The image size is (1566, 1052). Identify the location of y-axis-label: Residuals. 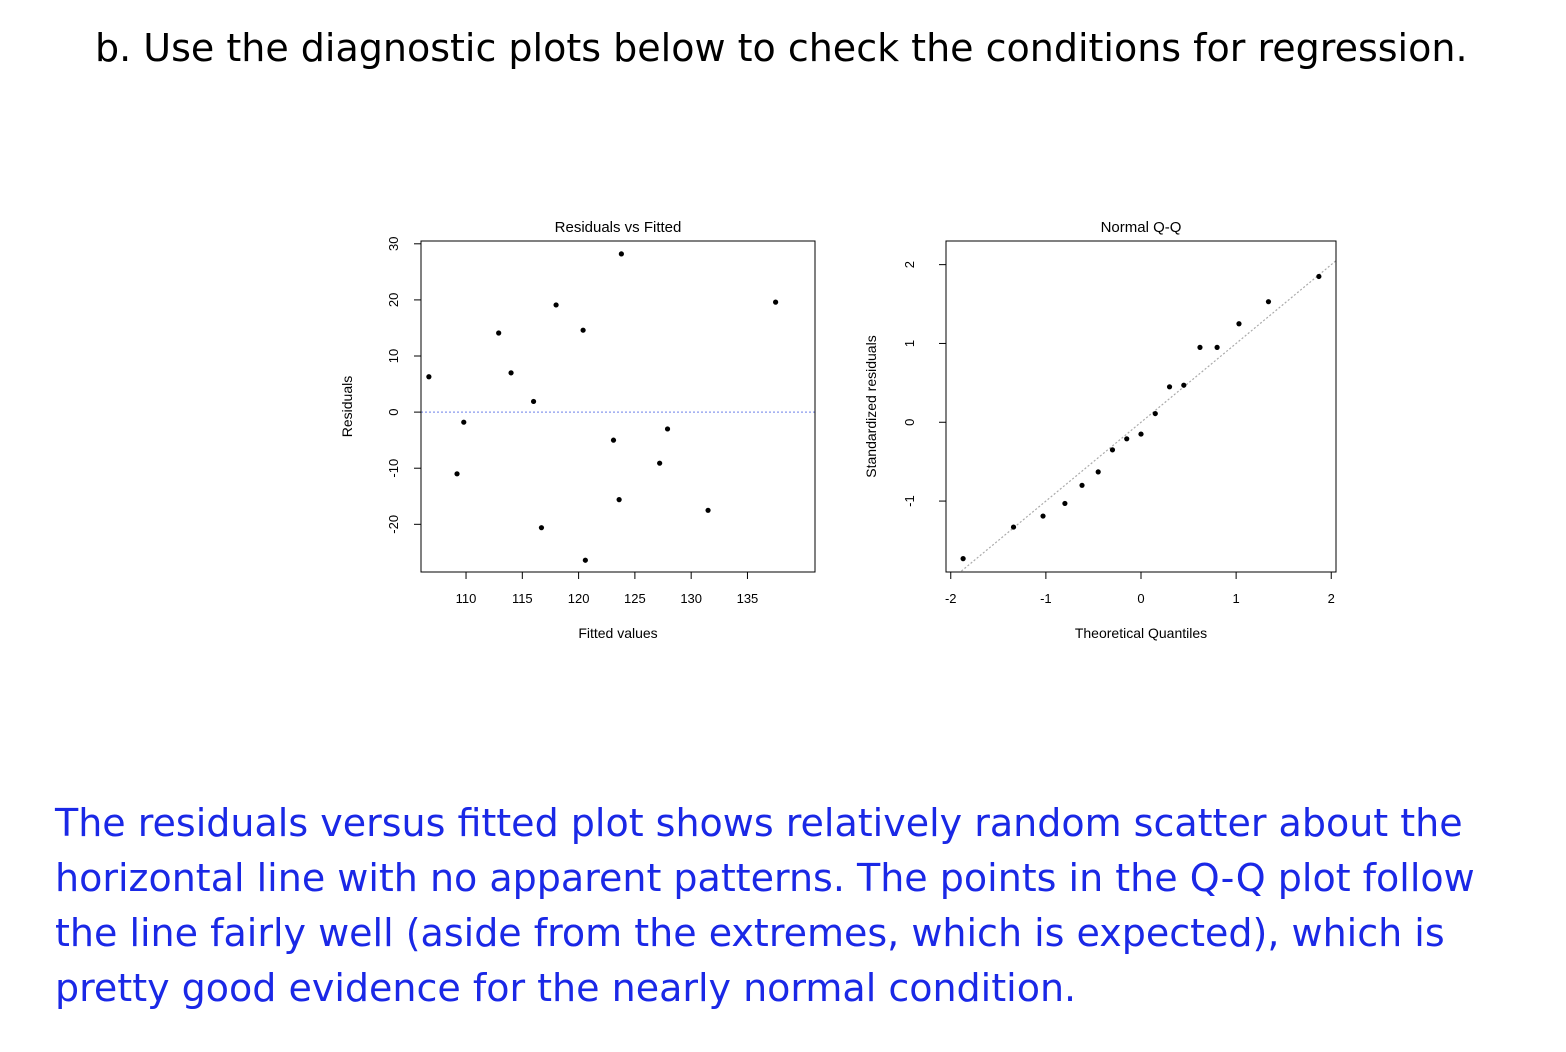
(347, 406).